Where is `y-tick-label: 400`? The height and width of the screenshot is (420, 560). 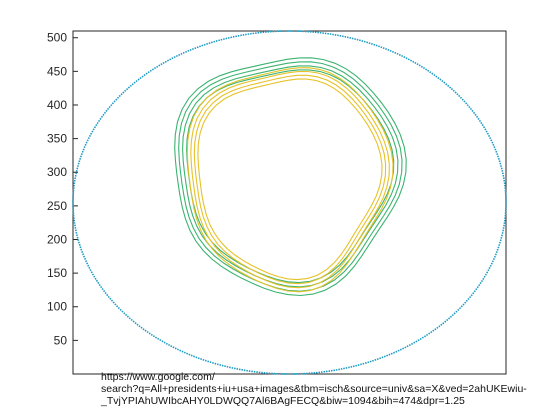 y-tick-label: 400 is located at coordinates (57, 105).